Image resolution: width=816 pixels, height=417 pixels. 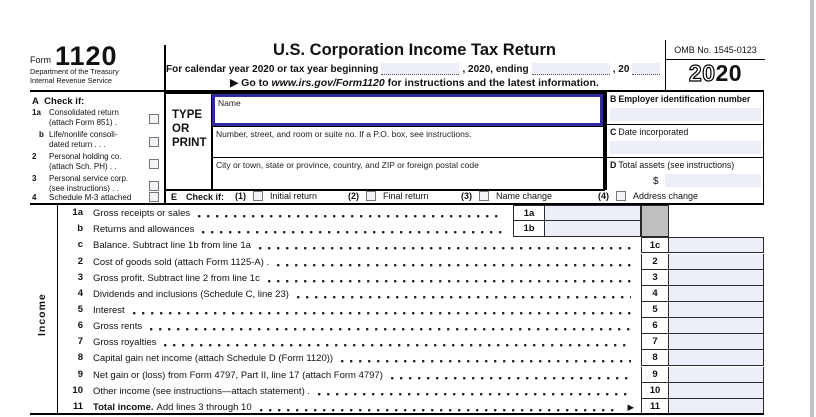 I want to click on income-left-rule, so click(x=57, y=309).